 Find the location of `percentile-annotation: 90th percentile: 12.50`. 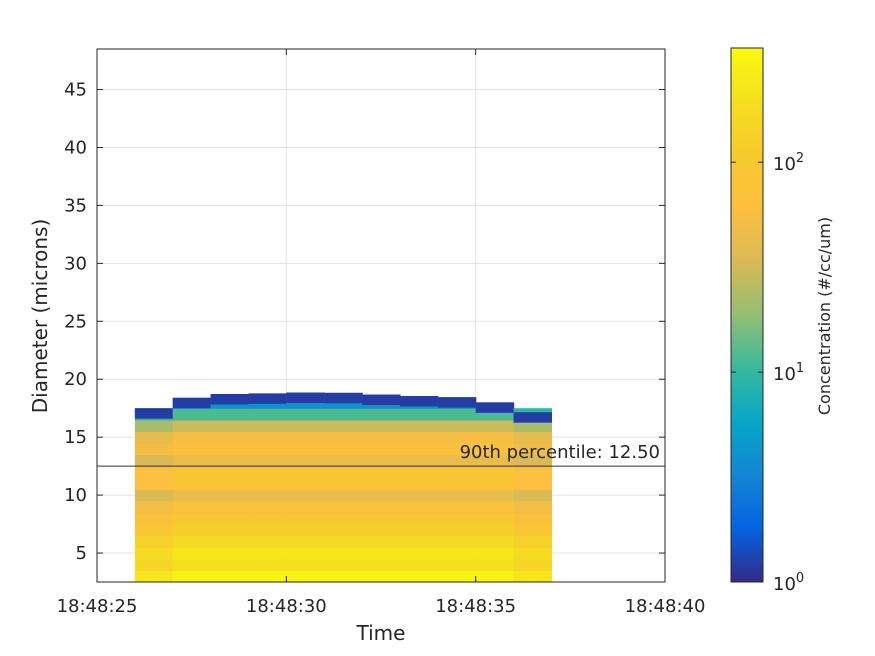

percentile-annotation: 90th percentile: 12.50 is located at coordinates (381, 454).